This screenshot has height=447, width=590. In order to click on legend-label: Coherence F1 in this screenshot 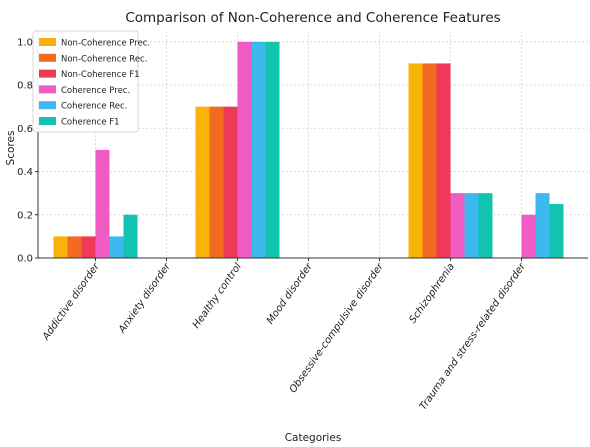, I will do `click(90, 123)`.